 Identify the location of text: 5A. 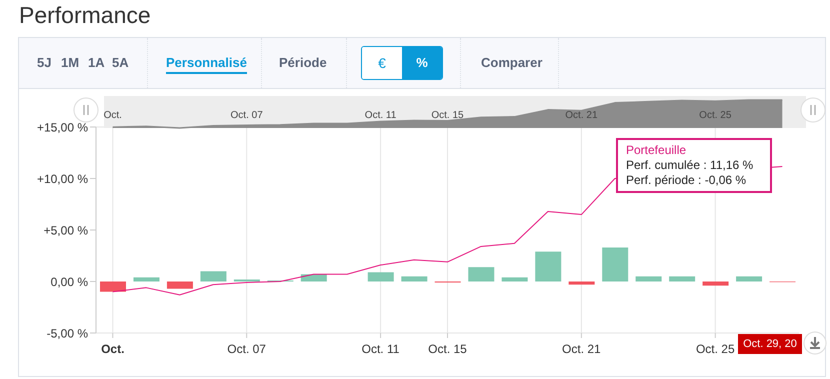
(120, 62).